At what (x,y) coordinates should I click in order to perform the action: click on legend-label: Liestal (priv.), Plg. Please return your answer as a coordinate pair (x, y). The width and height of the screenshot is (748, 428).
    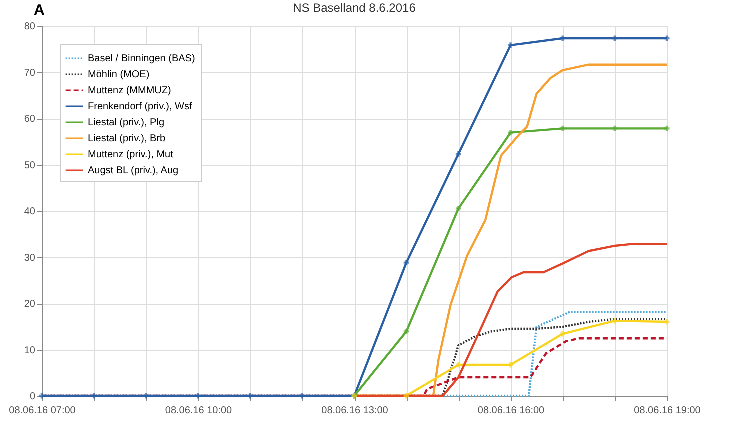
    Looking at the image, I should click on (126, 123).